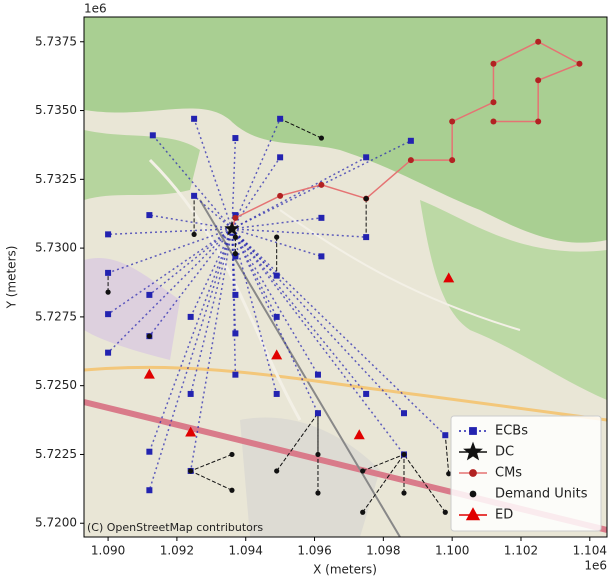  What do you see at coordinates (526, 473) in the screenshot?
I see `legend-box` at bounding box center [526, 473].